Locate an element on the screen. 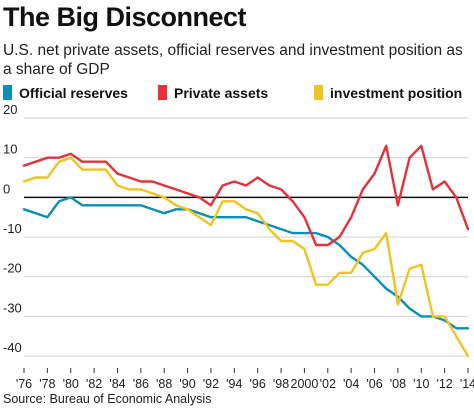 This screenshot has height=411, width=474. x-tick-label: '04 is located at coordinates (351, 383).